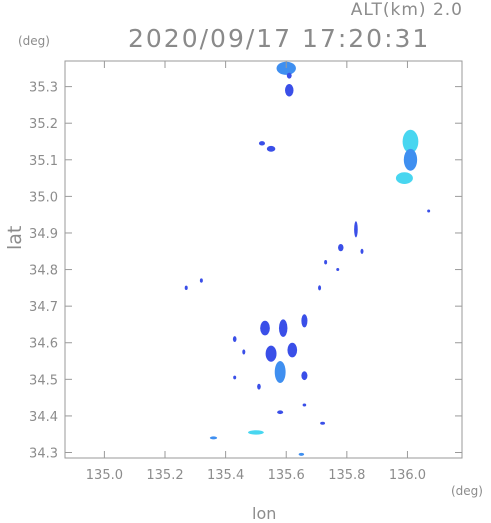  I want to click on y-tick-label: 35.3, so click(43, 88).